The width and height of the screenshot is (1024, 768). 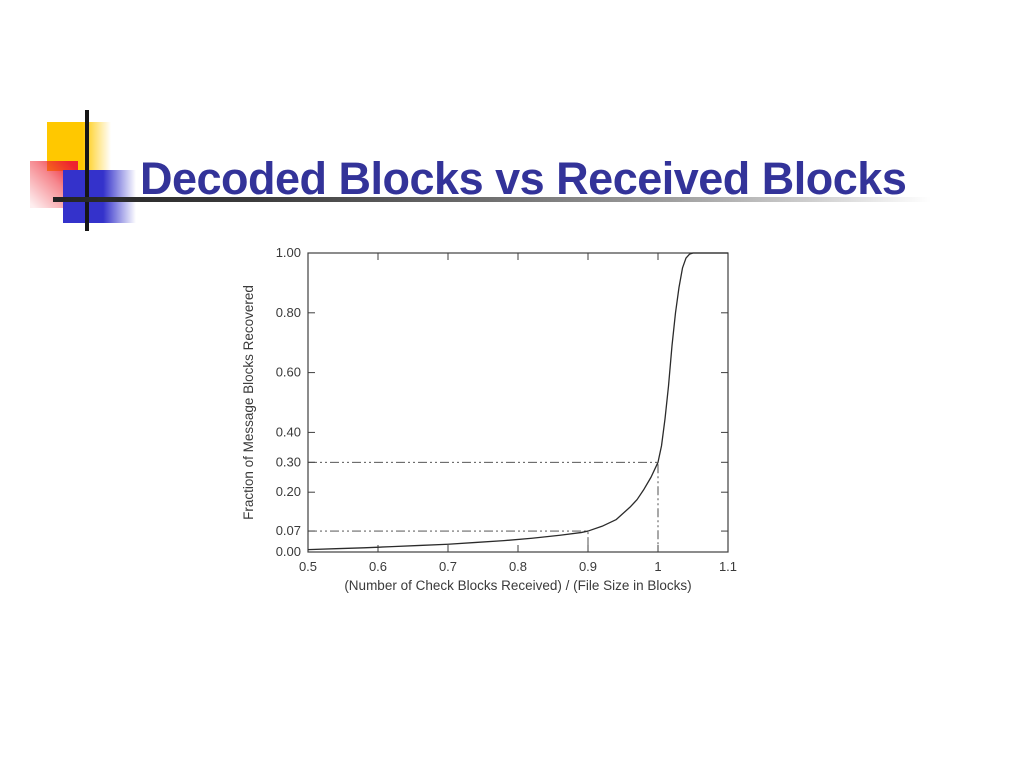 I want to click on y-tick-label: 1.00, so click(x=288, y=252).